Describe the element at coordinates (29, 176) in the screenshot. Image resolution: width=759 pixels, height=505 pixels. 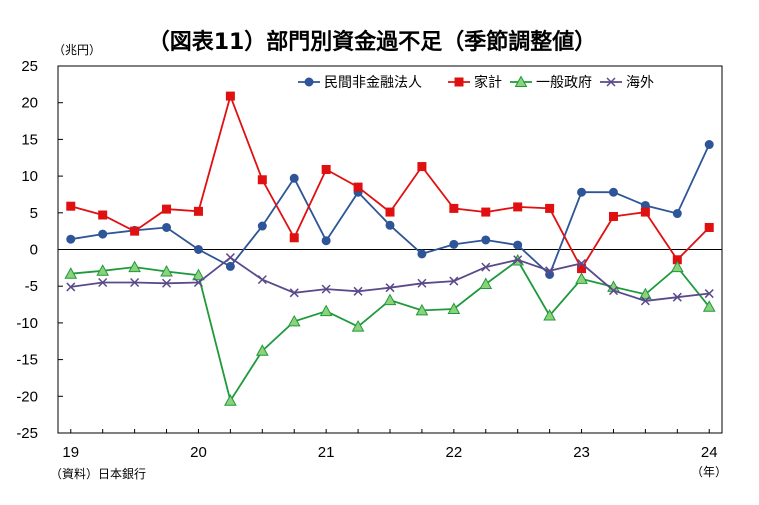
I see `y-tick-label: 10` at that location.